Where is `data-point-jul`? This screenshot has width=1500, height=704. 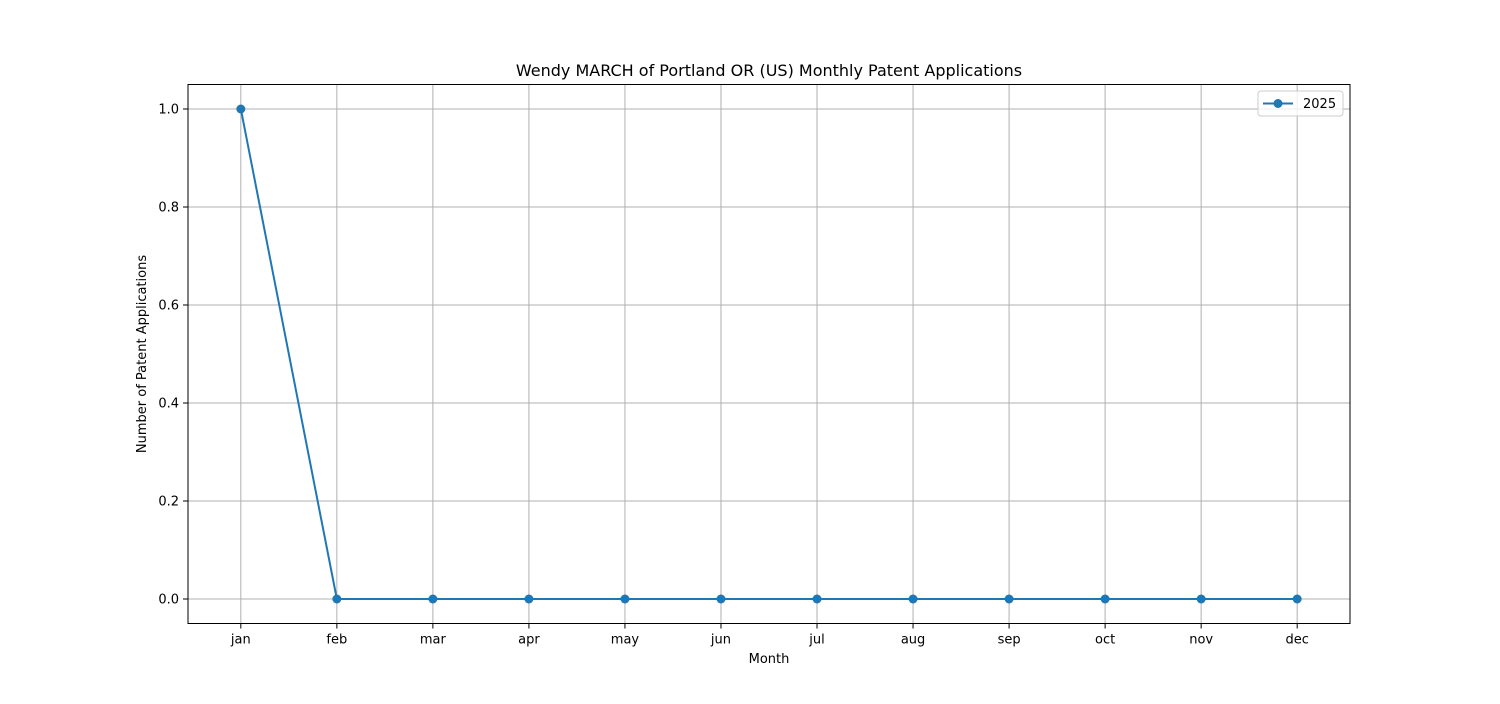 data-point-jul is located at coordinates (817, 599).